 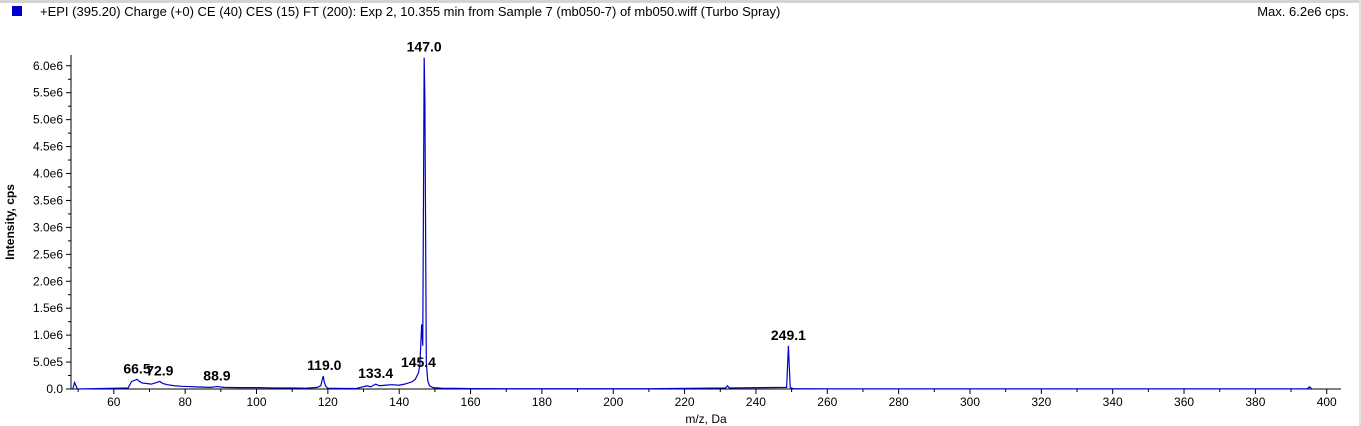 I want to click on y-tick-label: 2.5e6, so click(x=48, y=254).